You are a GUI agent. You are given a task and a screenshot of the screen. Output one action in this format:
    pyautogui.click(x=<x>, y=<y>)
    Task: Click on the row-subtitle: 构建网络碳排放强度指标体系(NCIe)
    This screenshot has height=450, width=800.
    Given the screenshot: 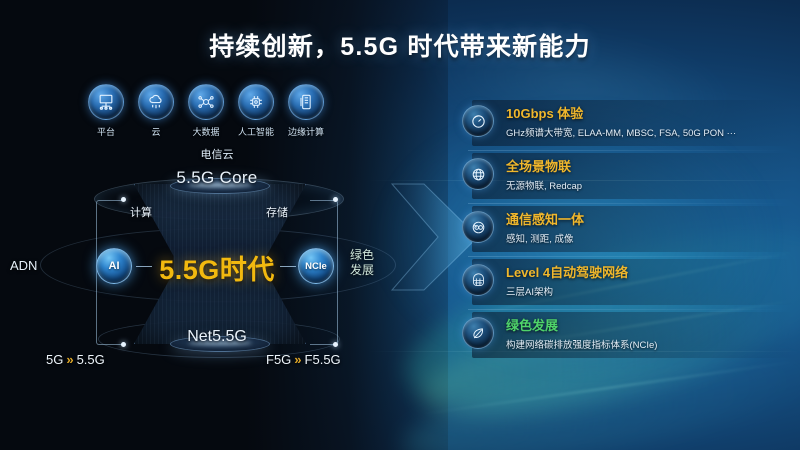 What is the action you would take?
    pyautogui.click(x=582, y=345)
    